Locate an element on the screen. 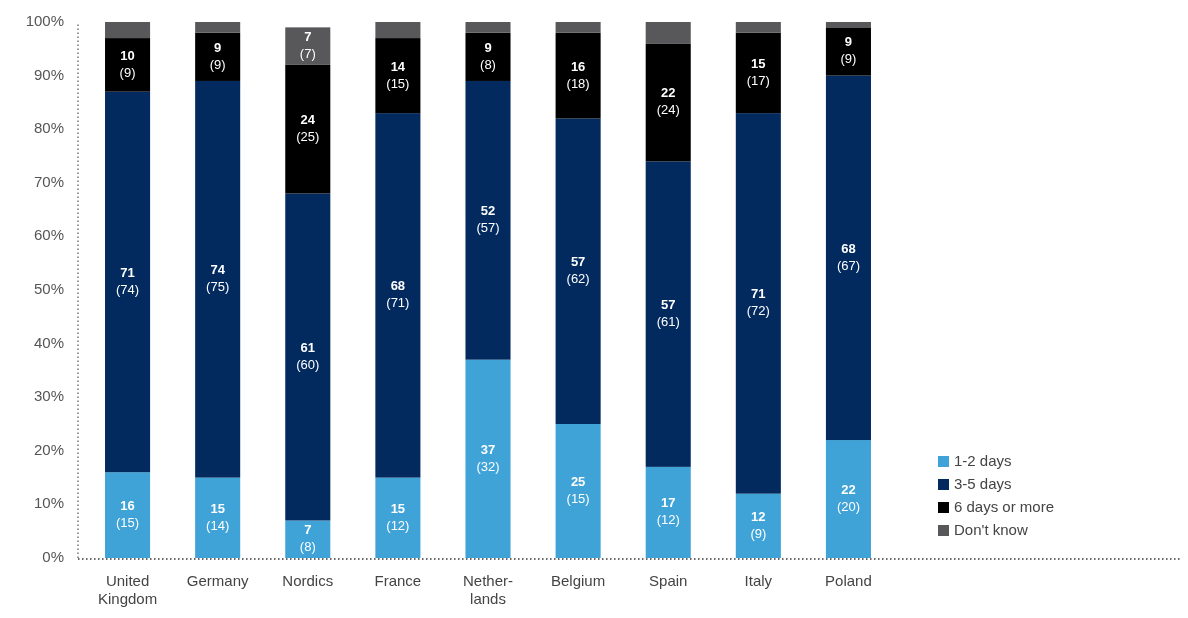 Image resolution: width=1188 pixels, height=618 pixels. data-label: 10 (9) is located at coordinates (127, 64).